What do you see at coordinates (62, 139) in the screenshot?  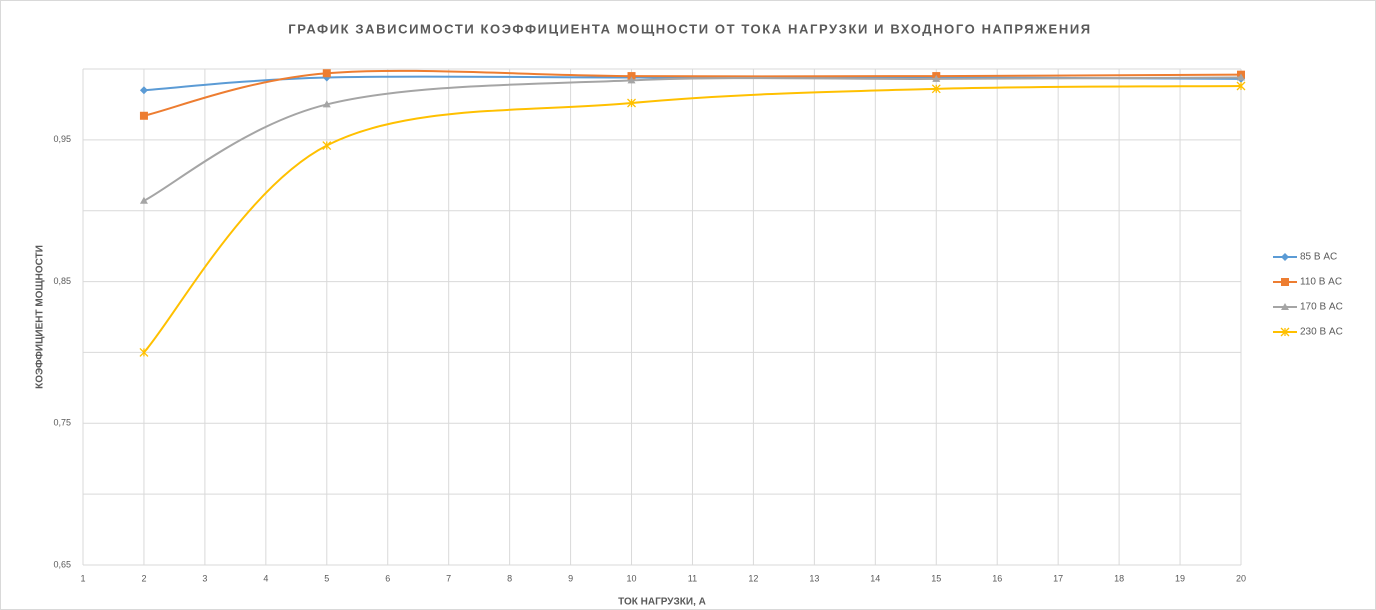 I see `y-tick-label: 0,95` at bounding box center [62, 139].